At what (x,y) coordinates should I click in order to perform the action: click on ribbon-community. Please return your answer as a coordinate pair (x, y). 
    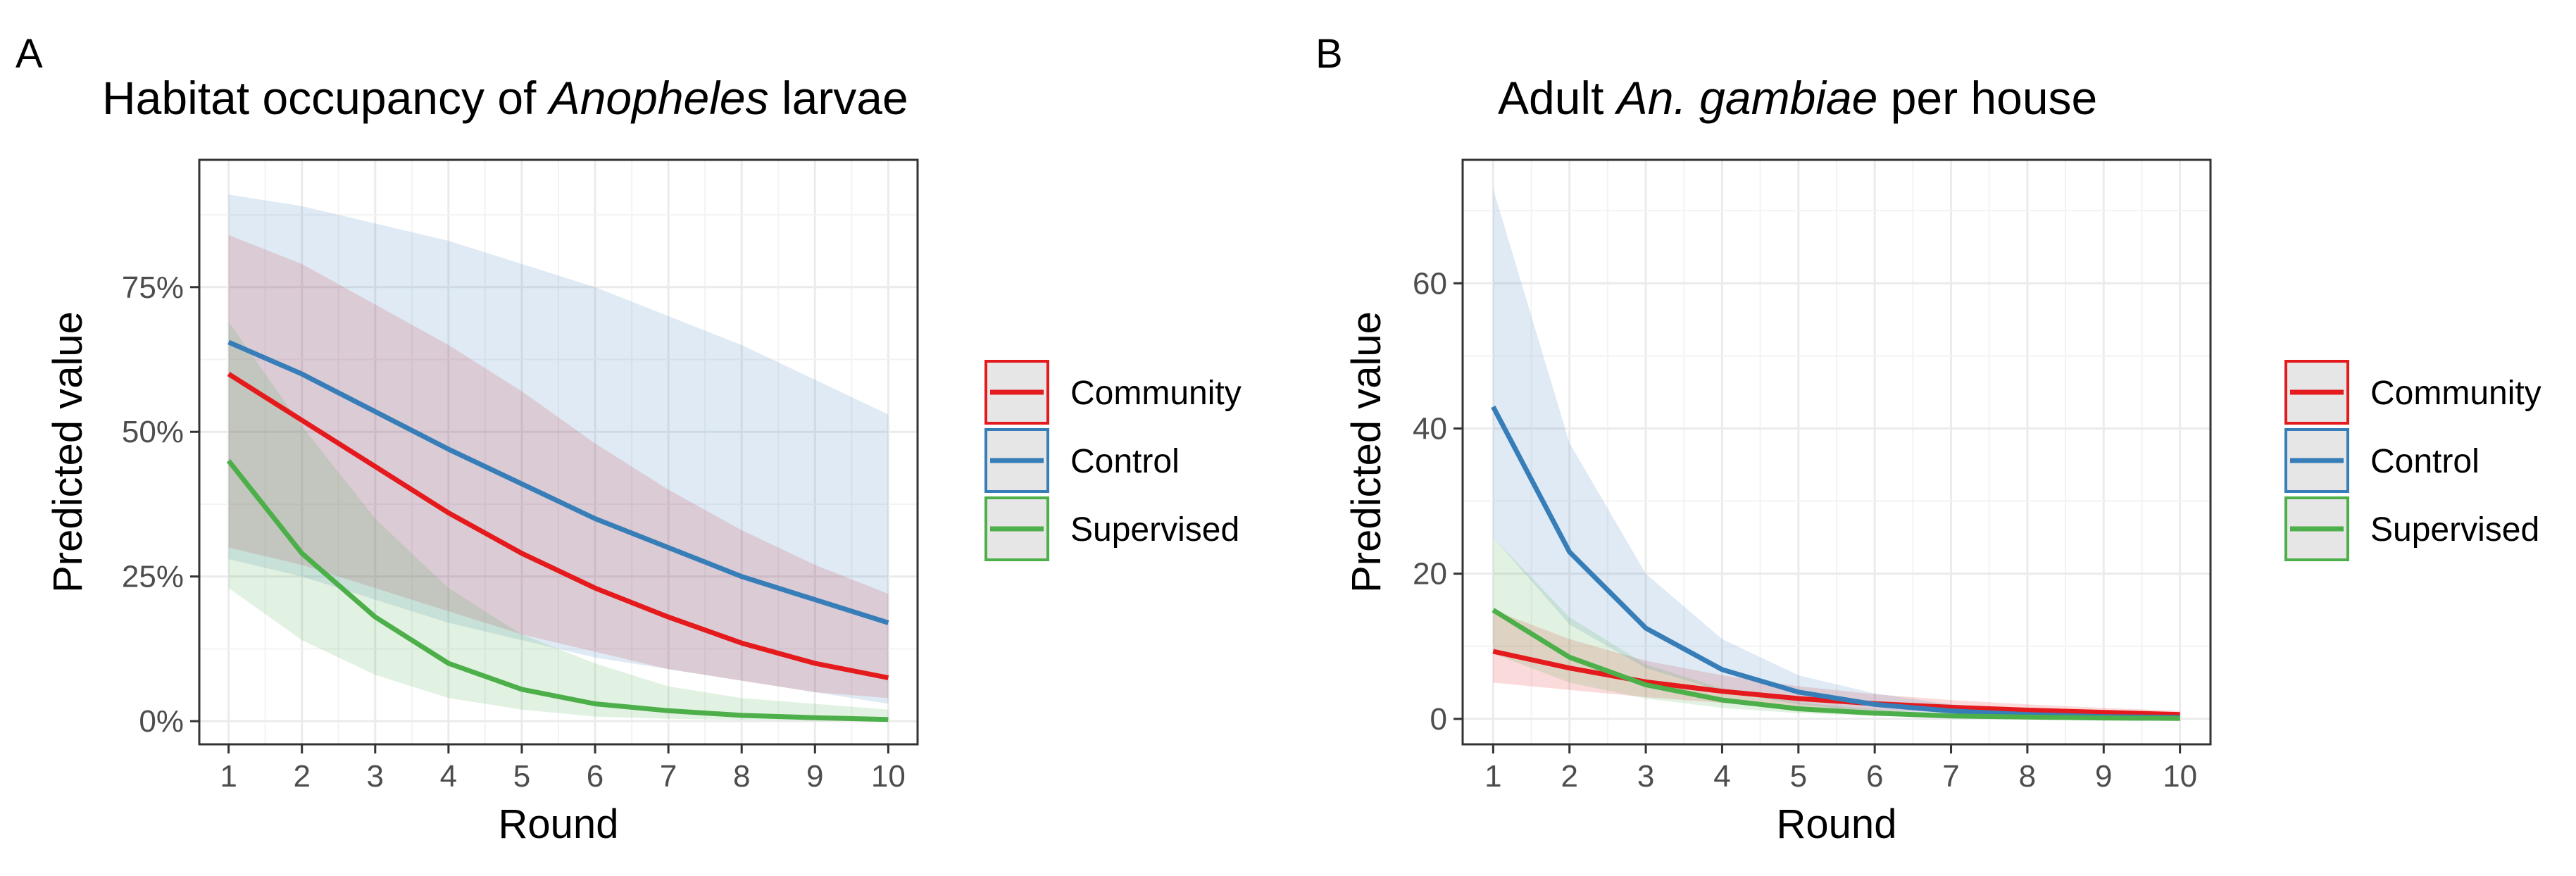
    Looking at the image, I should click on (558, 466).